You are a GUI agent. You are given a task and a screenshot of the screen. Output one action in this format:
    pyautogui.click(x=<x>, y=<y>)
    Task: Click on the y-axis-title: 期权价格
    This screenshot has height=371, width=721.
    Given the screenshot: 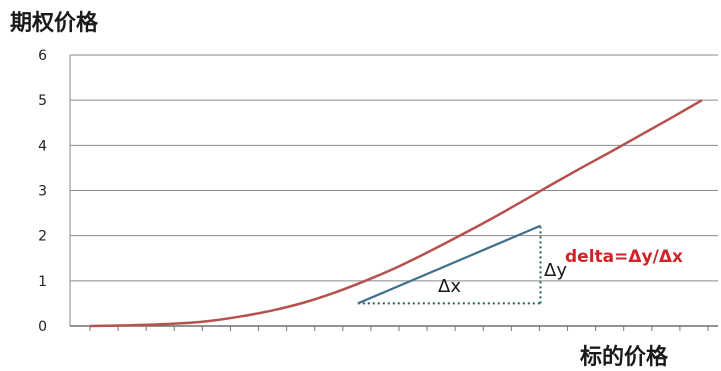 What is the action you would take?
    pyautogui.click(x=54, y=23)
    